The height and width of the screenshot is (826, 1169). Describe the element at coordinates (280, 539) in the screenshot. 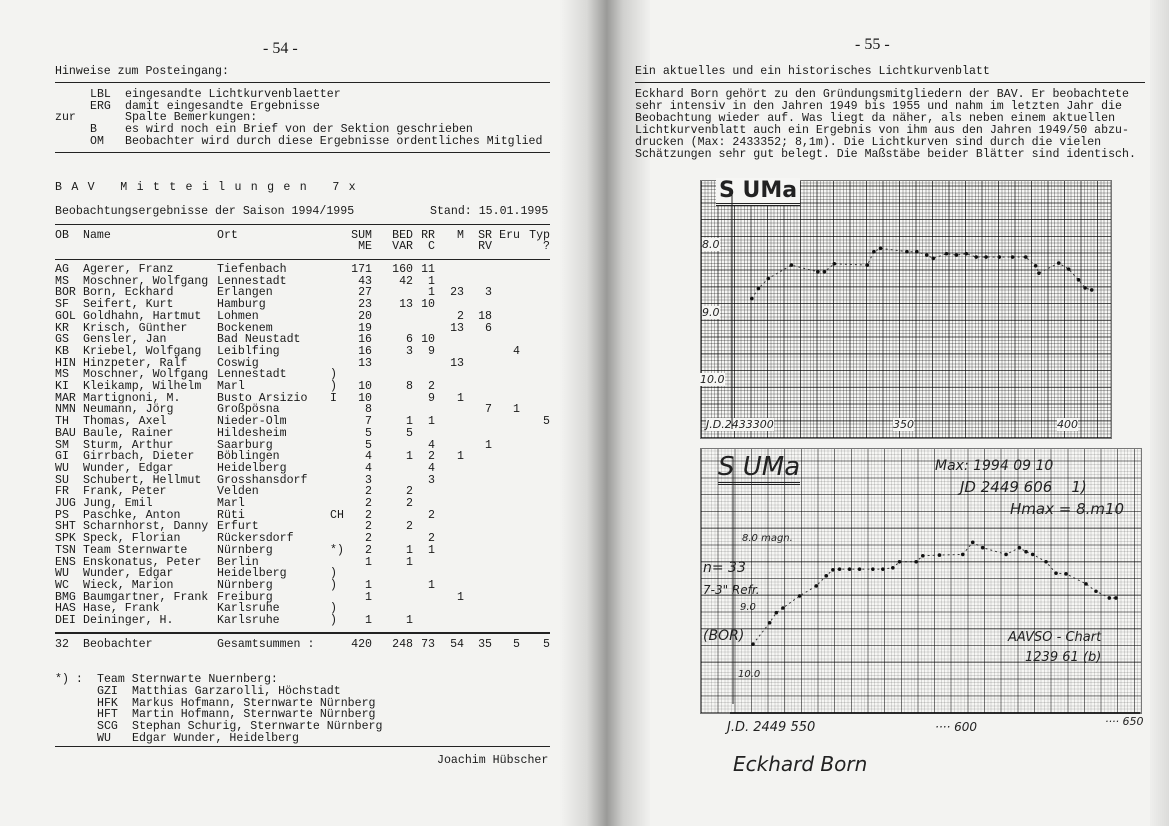

I see `table-row: SPK Speck, Florian Rückersdorf 2 2` at that location.